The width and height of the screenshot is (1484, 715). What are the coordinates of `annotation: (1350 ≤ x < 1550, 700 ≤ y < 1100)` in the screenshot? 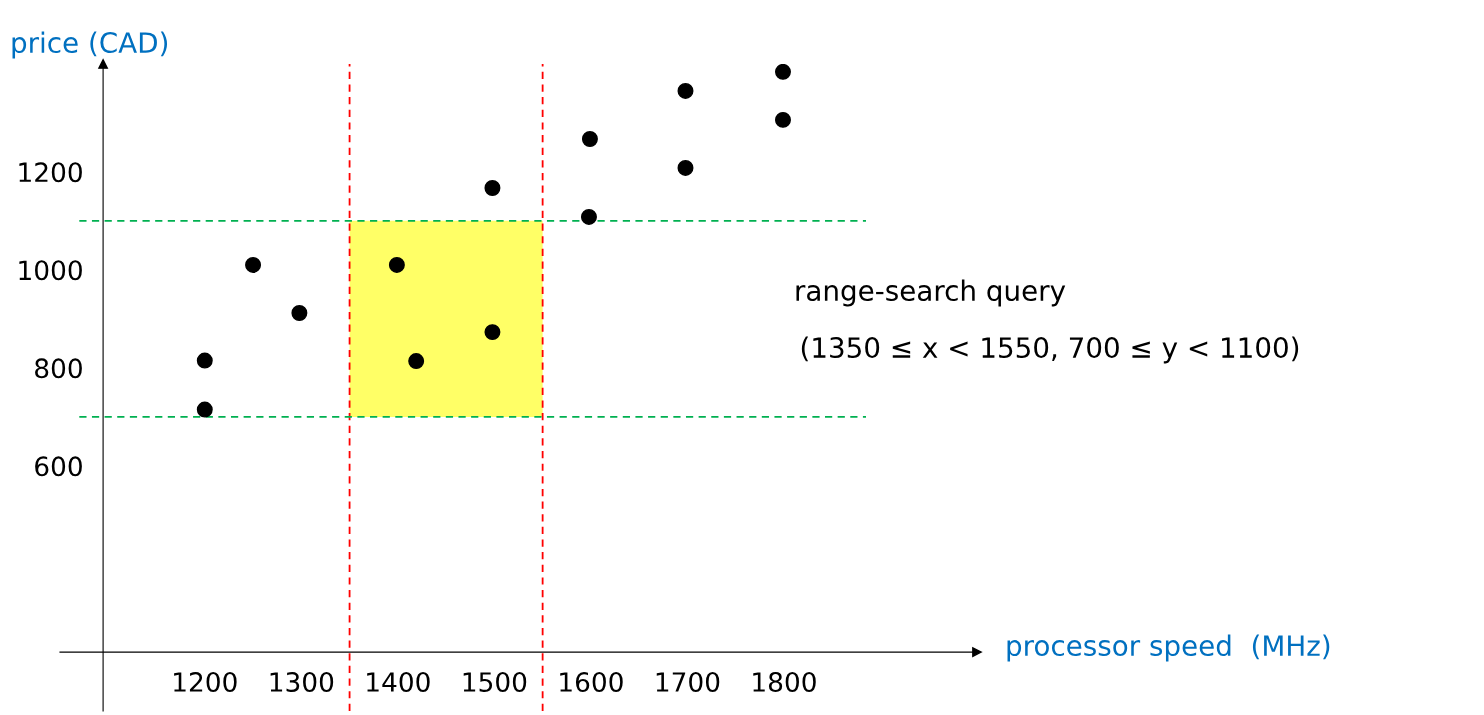 It's located at (1050, 350).